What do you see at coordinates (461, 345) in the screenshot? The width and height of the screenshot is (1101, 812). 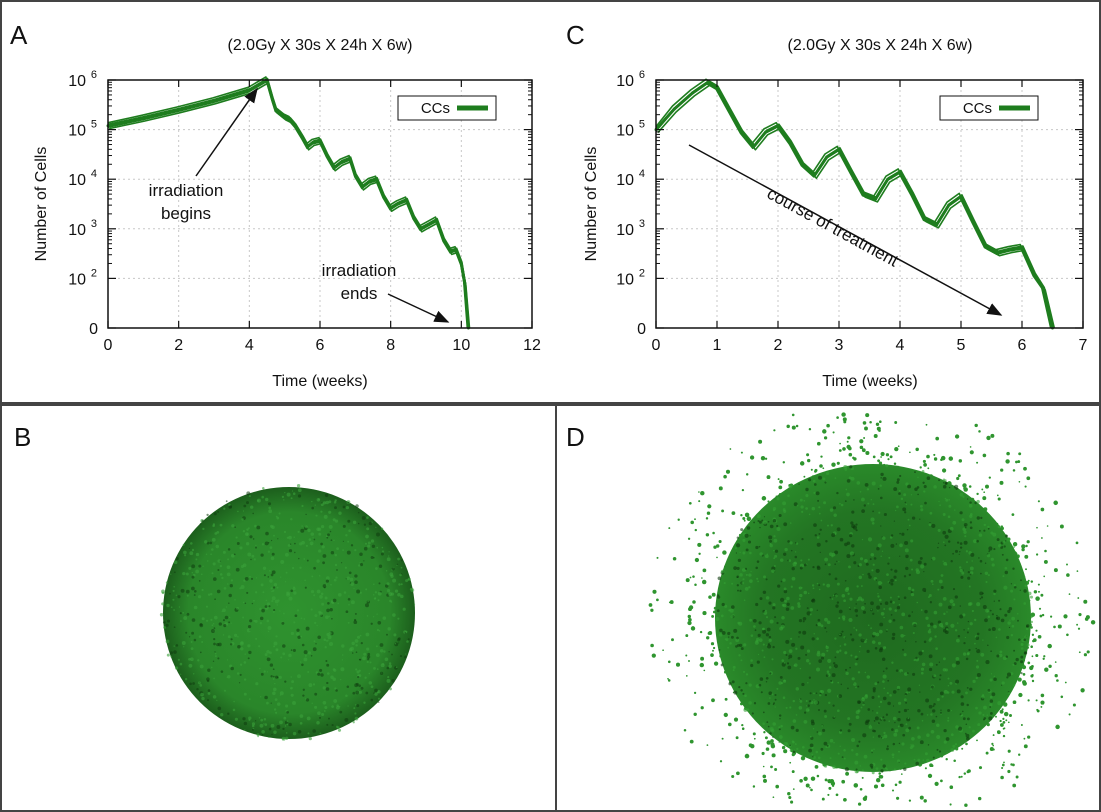 I see `x-tick-label: 10` at bounding box center [461, 345].